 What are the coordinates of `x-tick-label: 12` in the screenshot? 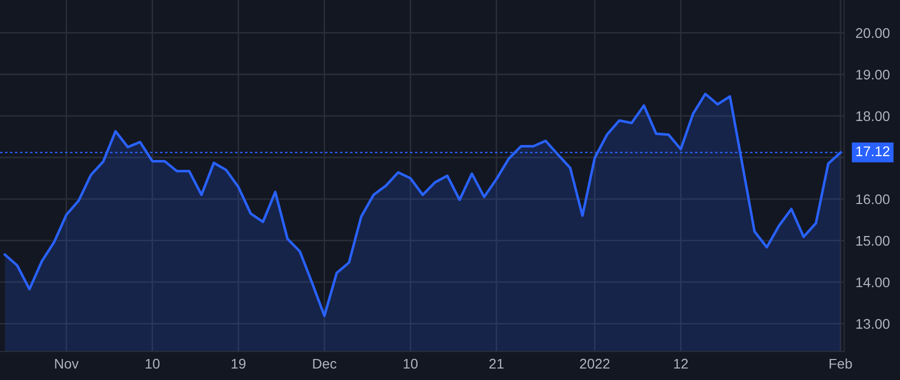 It's located at (681, 363).